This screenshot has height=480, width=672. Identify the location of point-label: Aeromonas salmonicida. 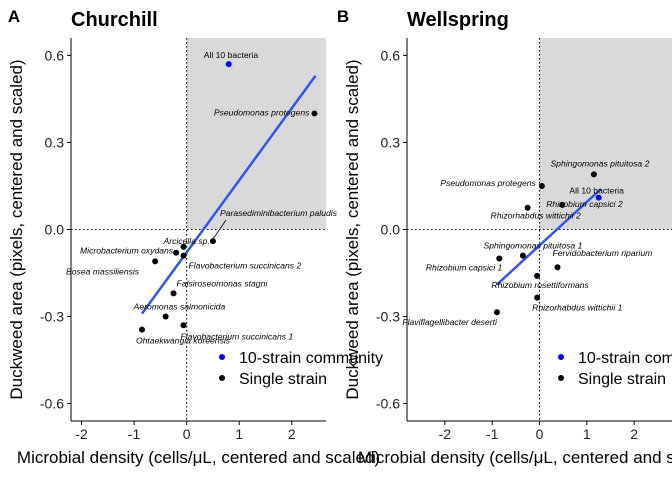
(179, 307).